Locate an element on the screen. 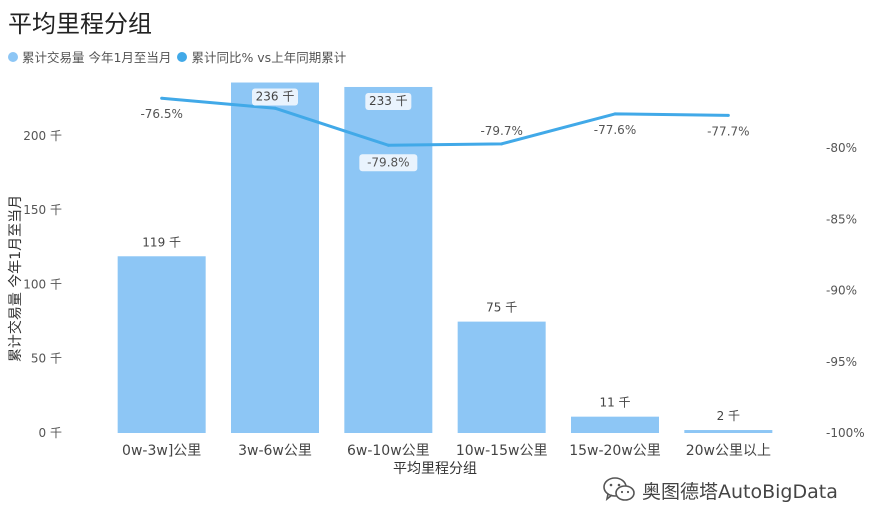  y-tick-label-2: 100 千 is located at coordinates (42, 284).